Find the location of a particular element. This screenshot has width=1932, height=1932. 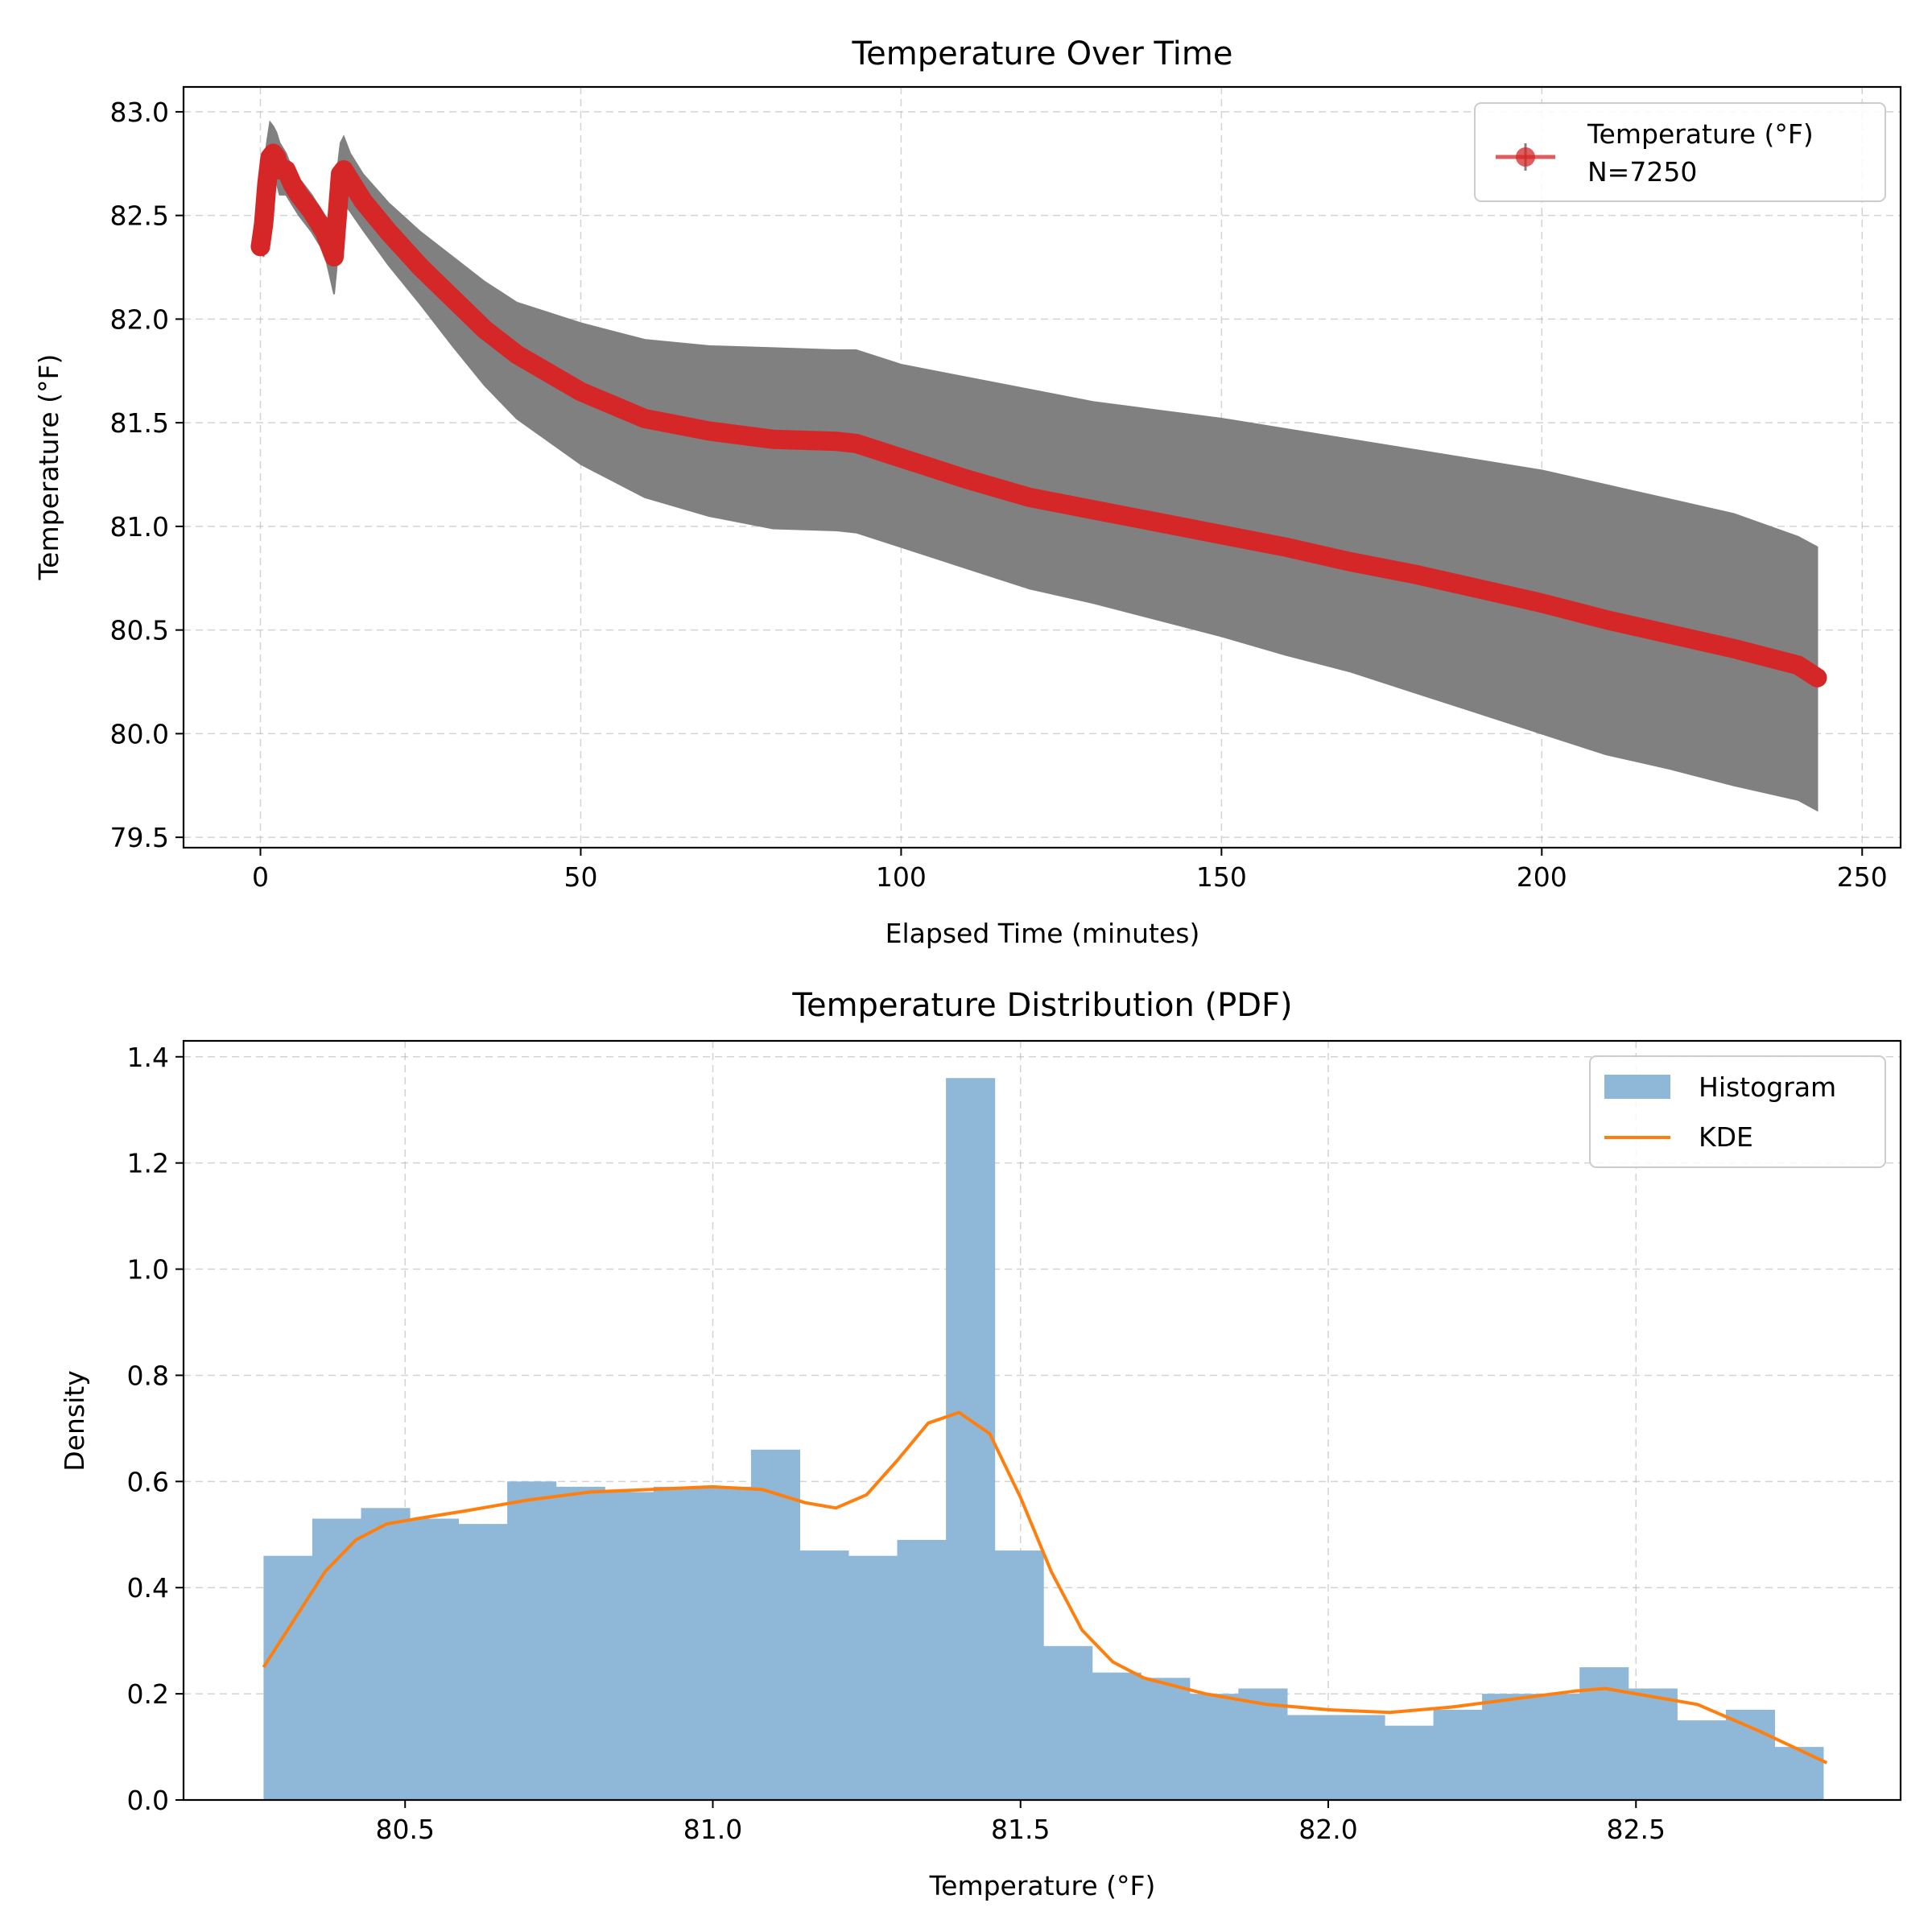

time-series-x-label: Elapsed Time (minutes) is located at coordinates (1043, 933).